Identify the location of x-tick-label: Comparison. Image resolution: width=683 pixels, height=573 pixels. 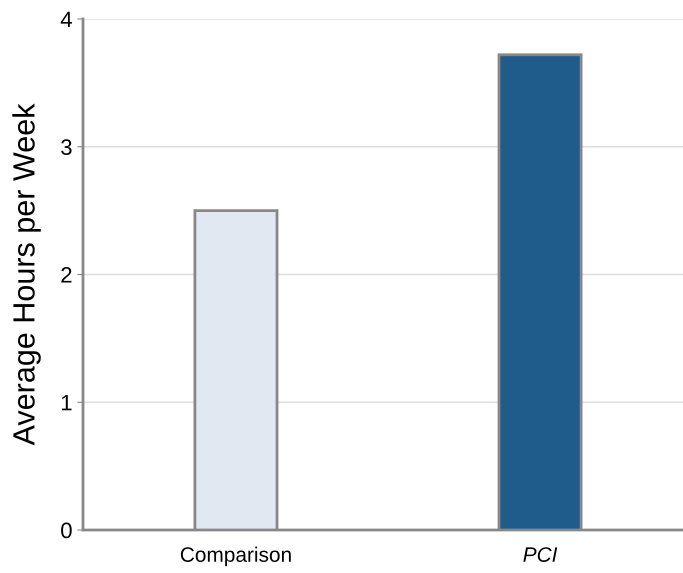
(235, 556).